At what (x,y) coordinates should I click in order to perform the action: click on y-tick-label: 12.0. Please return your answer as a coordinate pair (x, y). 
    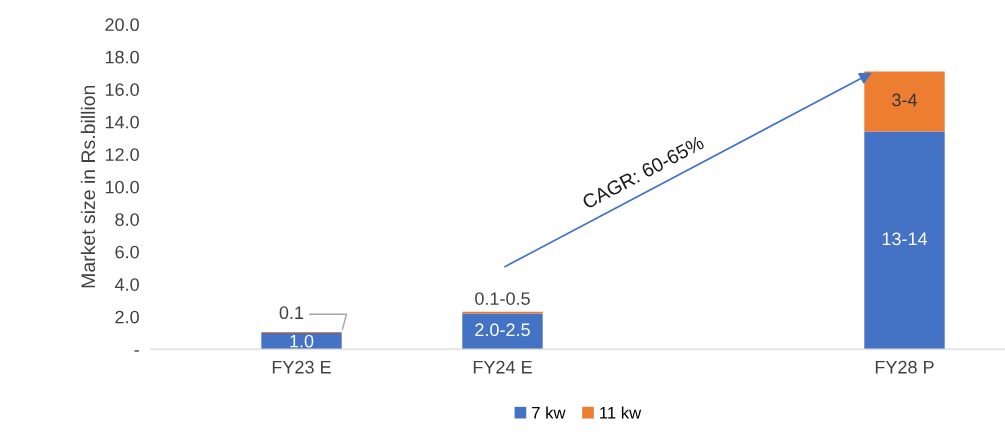
    Looking at the image, I should click on (122, 154).